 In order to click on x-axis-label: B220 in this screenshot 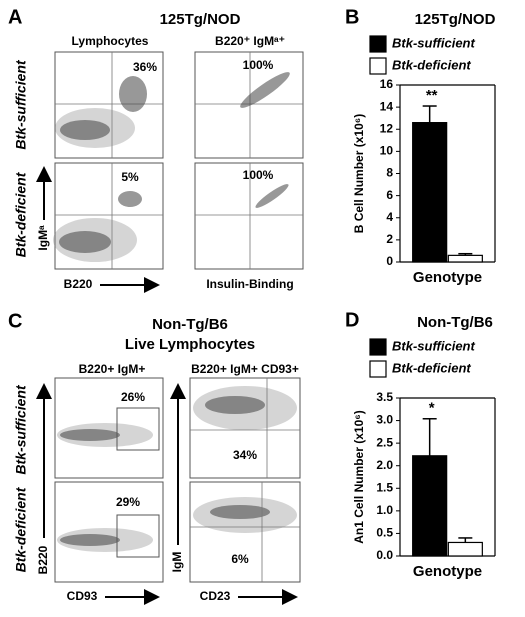, I will do `click(78, 284)`.